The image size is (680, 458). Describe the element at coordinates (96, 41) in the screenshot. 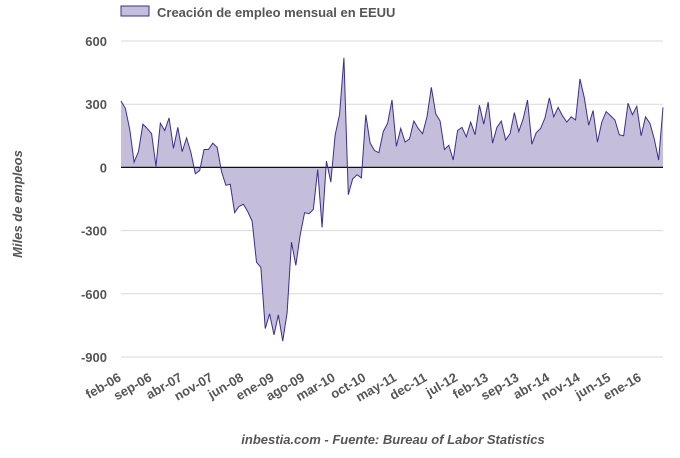

I see `y-tick-label: 600` at that location.